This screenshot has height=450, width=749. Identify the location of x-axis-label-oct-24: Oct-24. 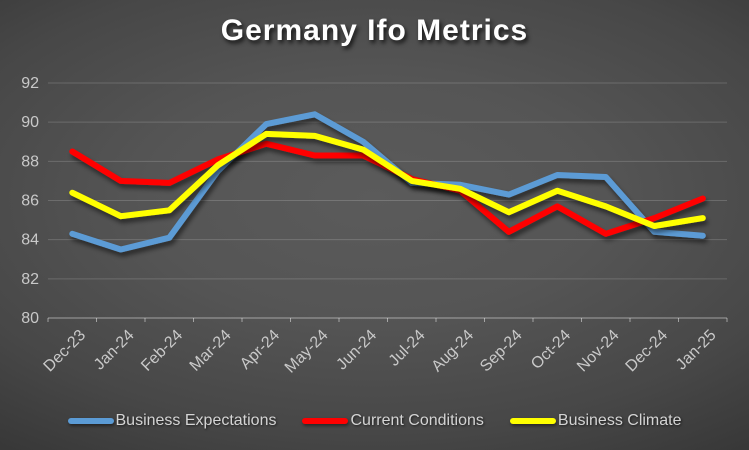
(551, 350).